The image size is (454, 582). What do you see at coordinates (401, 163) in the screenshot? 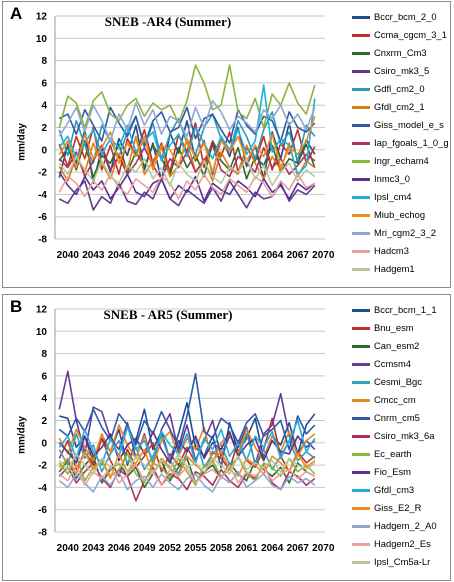
I see `legend-item: Ingr_echam4` at bounding box center [401, 163].